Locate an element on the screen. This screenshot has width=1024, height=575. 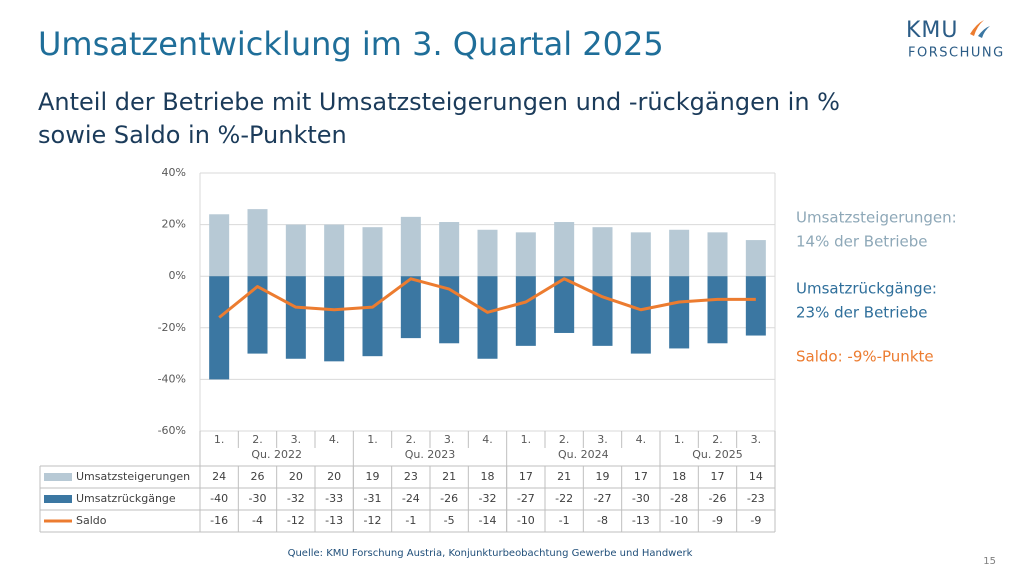
table-value: -16 is located at coordinates (219, 520).